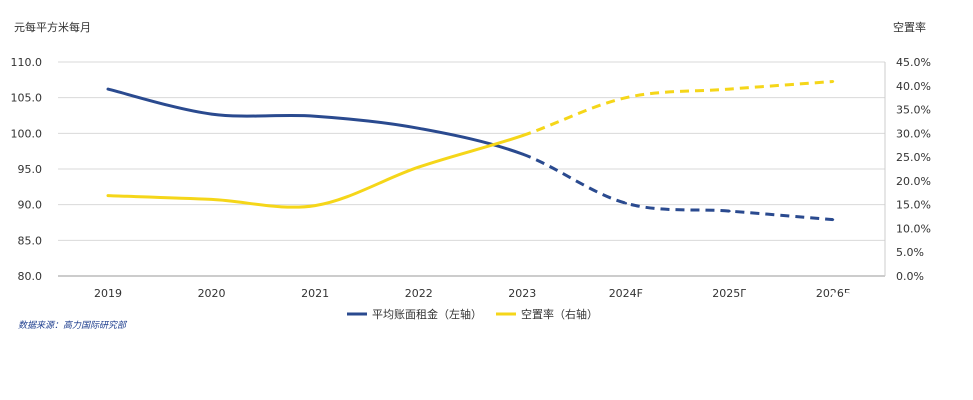  What do you see at coordinates (30, 169) in the screenshot?
I see `left-tick-label: 95.0` at bounding box center [30, 169].